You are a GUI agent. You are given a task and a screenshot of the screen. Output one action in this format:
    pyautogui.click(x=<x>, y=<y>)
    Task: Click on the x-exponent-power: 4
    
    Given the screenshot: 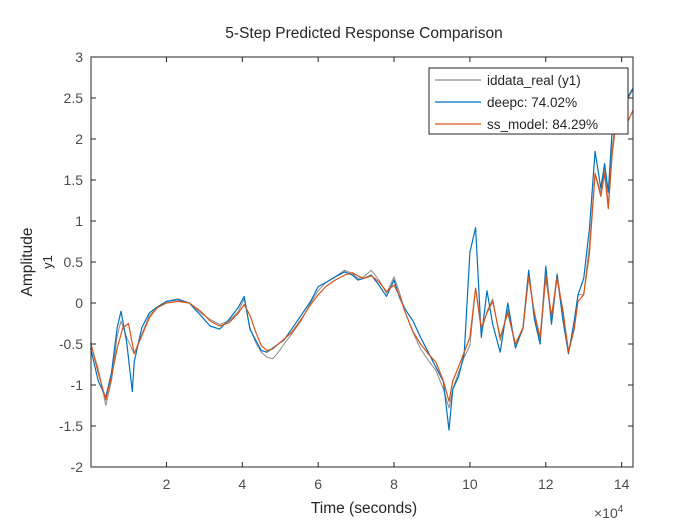 What is the action you would take?
    pyautogui.click(x=621, y=509)
    